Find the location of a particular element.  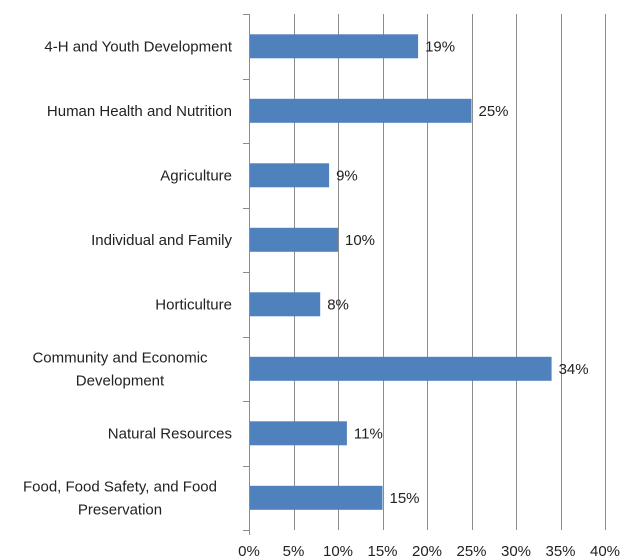

data-label: 25% is located at coordinates (494, 111).